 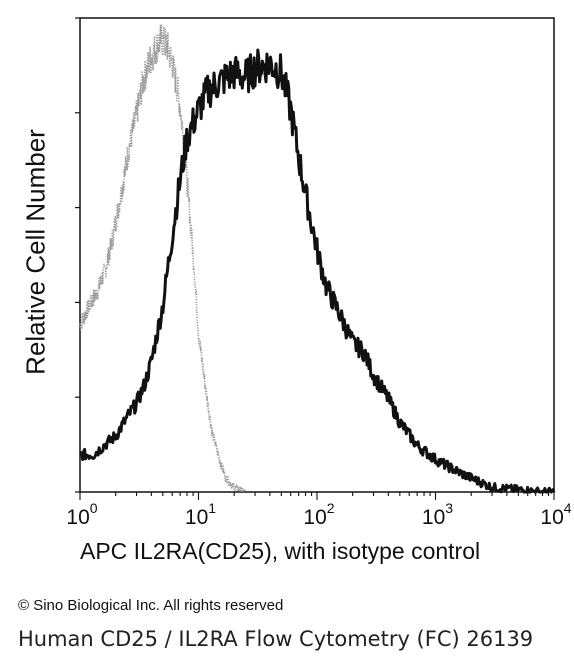 I want to click on x-tick-label: 10³, so click(x=437, y=514).